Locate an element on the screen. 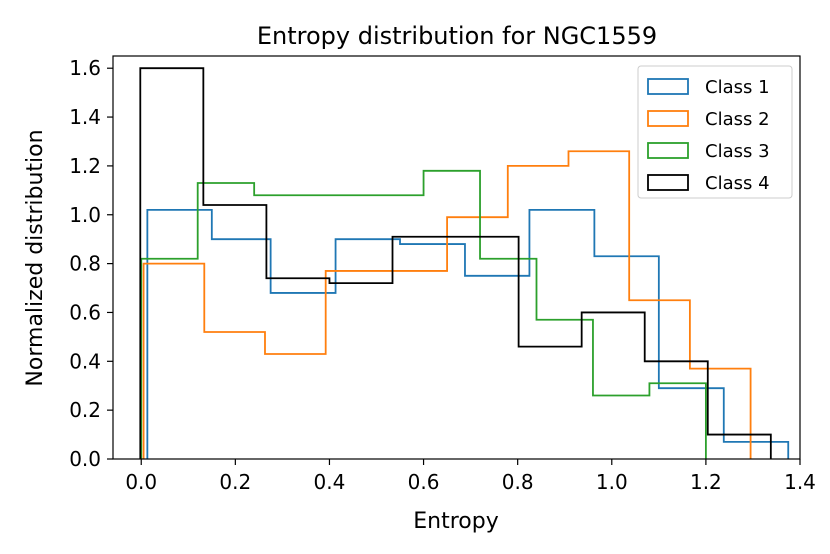 The width and height of the screenshot is (830, 554). y-tick-label: 1.4 is located at coordinates (85, 117).